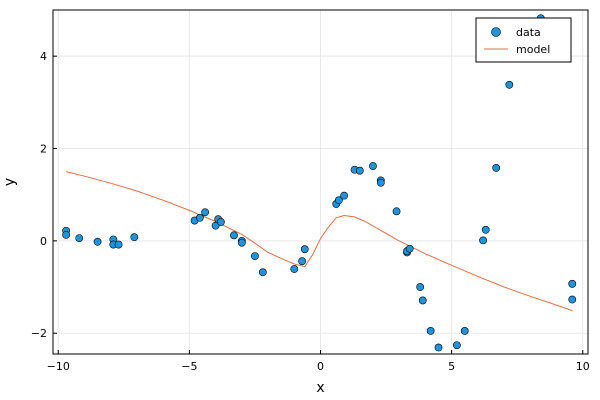 The height and width of the screenshot is (400, 600). Describe the element at coordinates (533, 49) in the screenshot. I see `legend-model-label: model` at that location.